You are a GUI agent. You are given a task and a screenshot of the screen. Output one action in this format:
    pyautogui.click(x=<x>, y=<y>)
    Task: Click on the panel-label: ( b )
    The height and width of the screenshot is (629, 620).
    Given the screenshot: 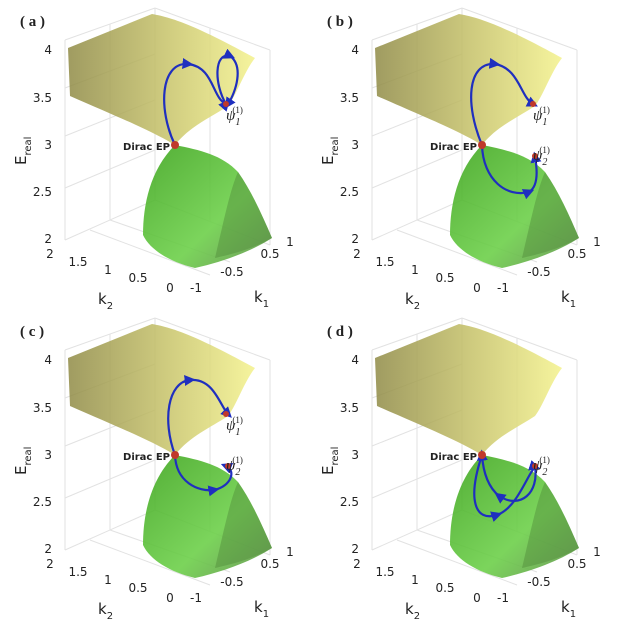 What is the action you would take?
    pyautogui.click(x=340, y=22)
    